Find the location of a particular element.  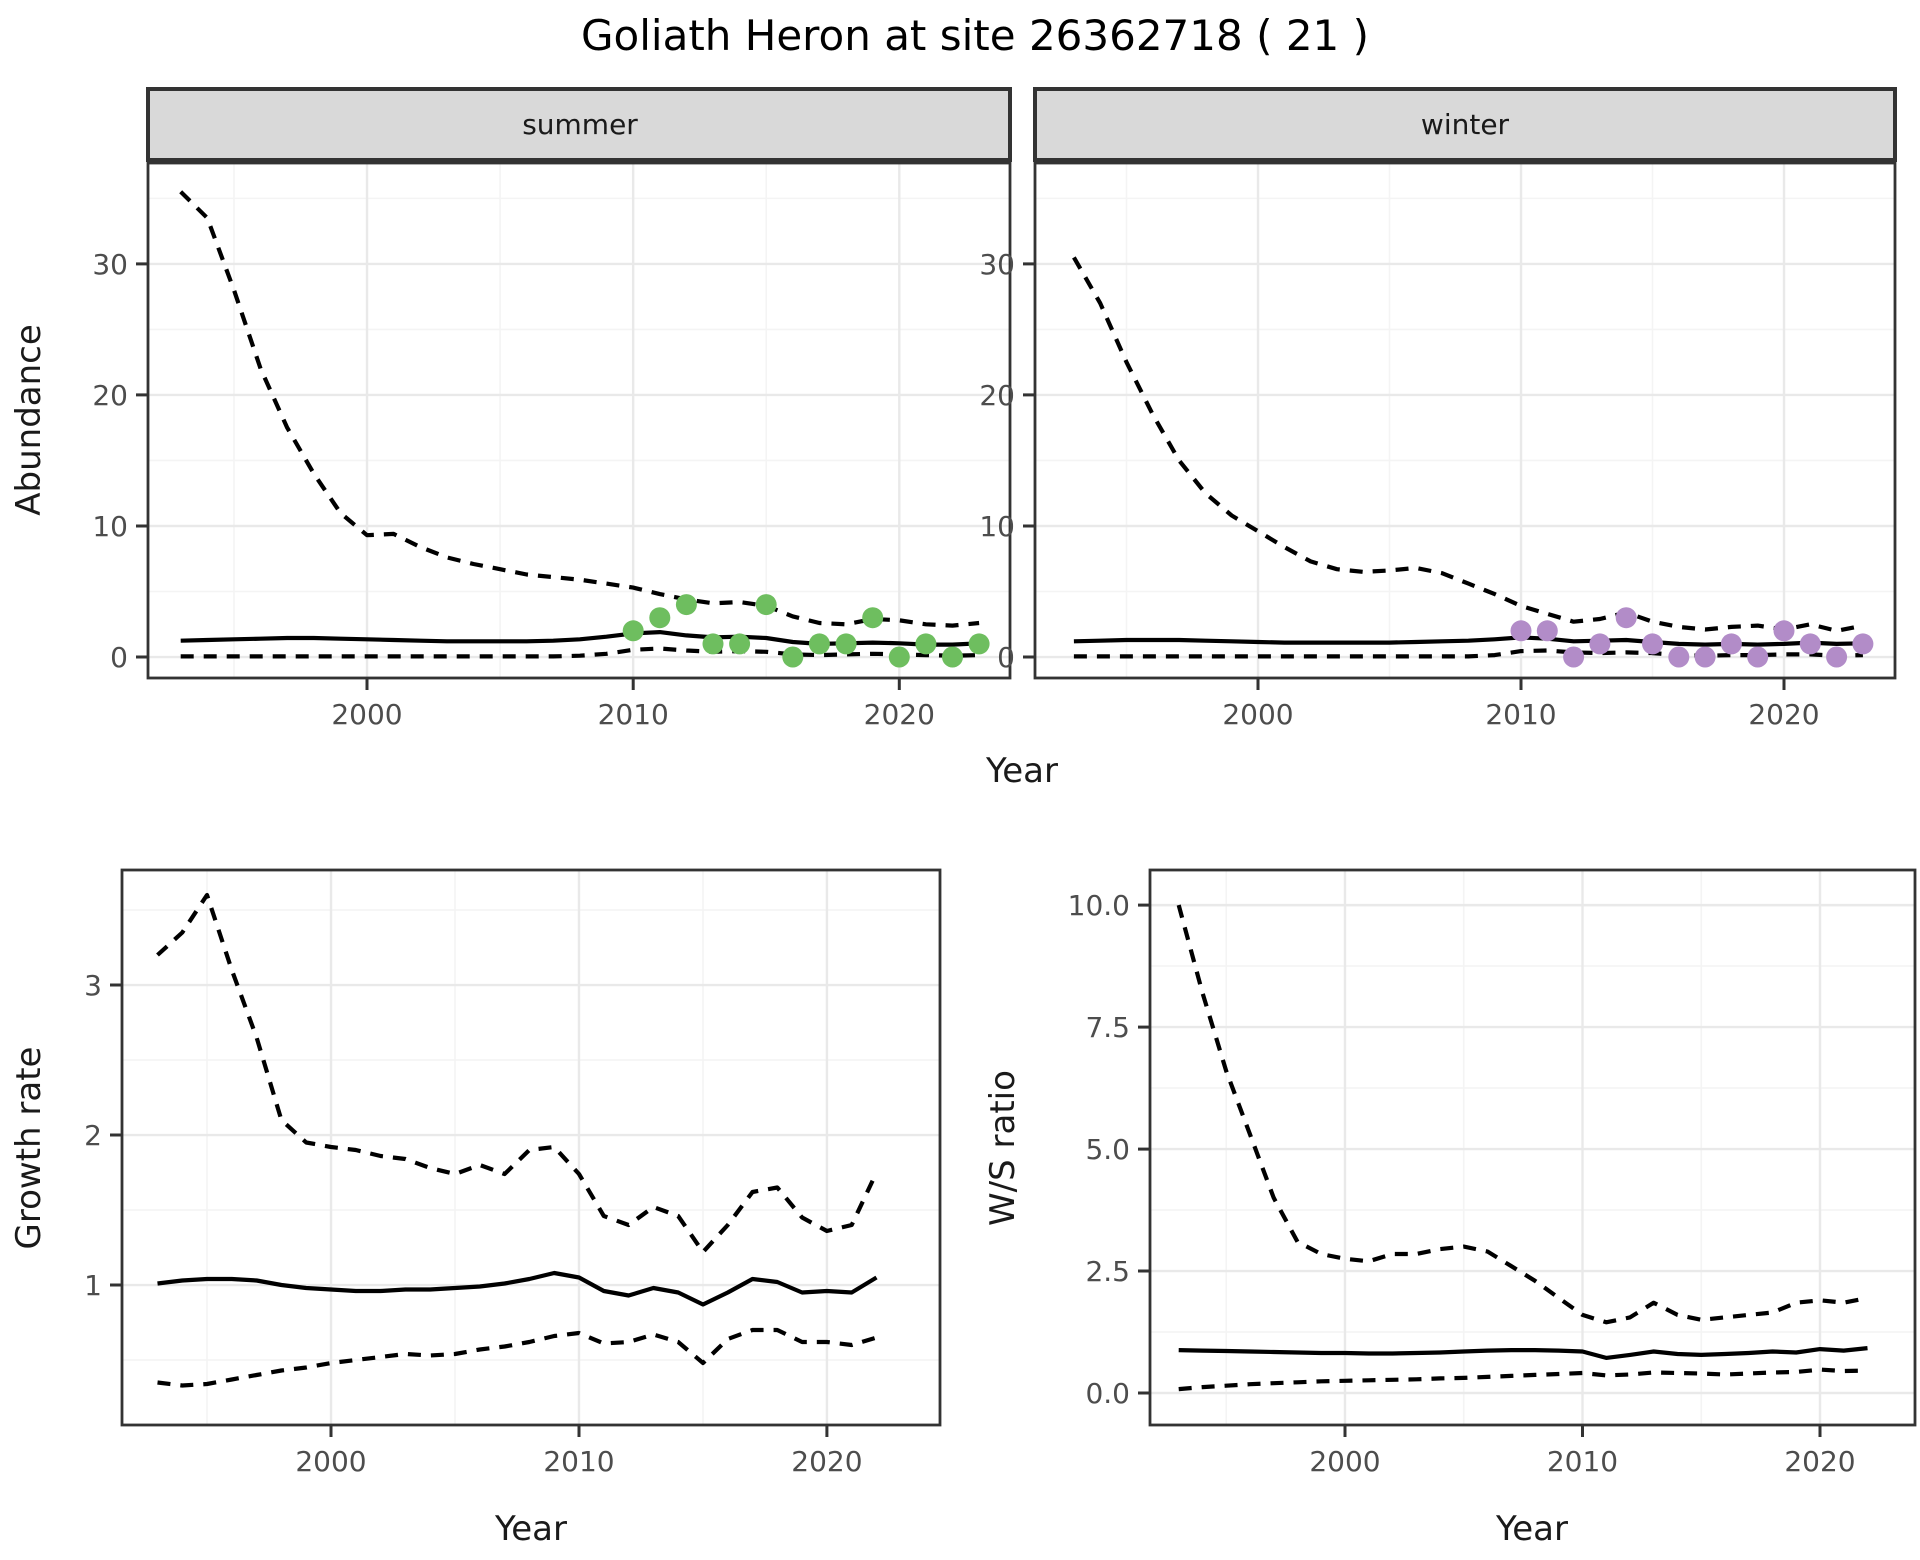

y-axis-title-ws-ratio: W/S ratio is located at coordinates (1003, 1148).